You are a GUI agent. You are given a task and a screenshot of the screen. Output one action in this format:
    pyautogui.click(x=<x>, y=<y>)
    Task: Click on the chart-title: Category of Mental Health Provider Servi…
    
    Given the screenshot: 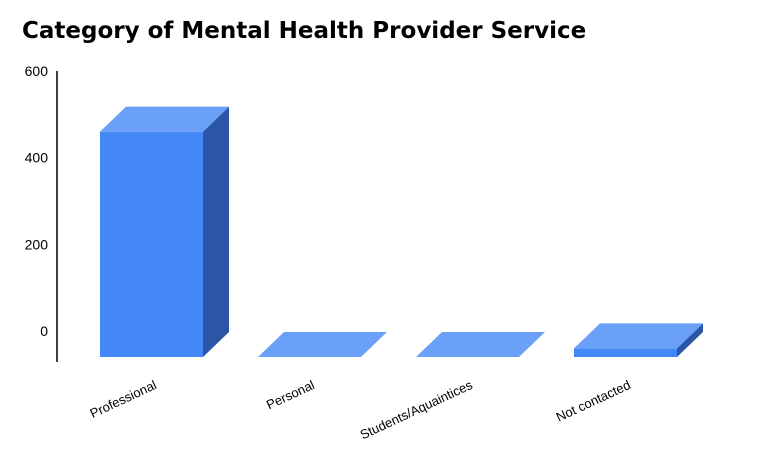 What is the action you would take?
    pyautogui.click(x=304, y=31)
    